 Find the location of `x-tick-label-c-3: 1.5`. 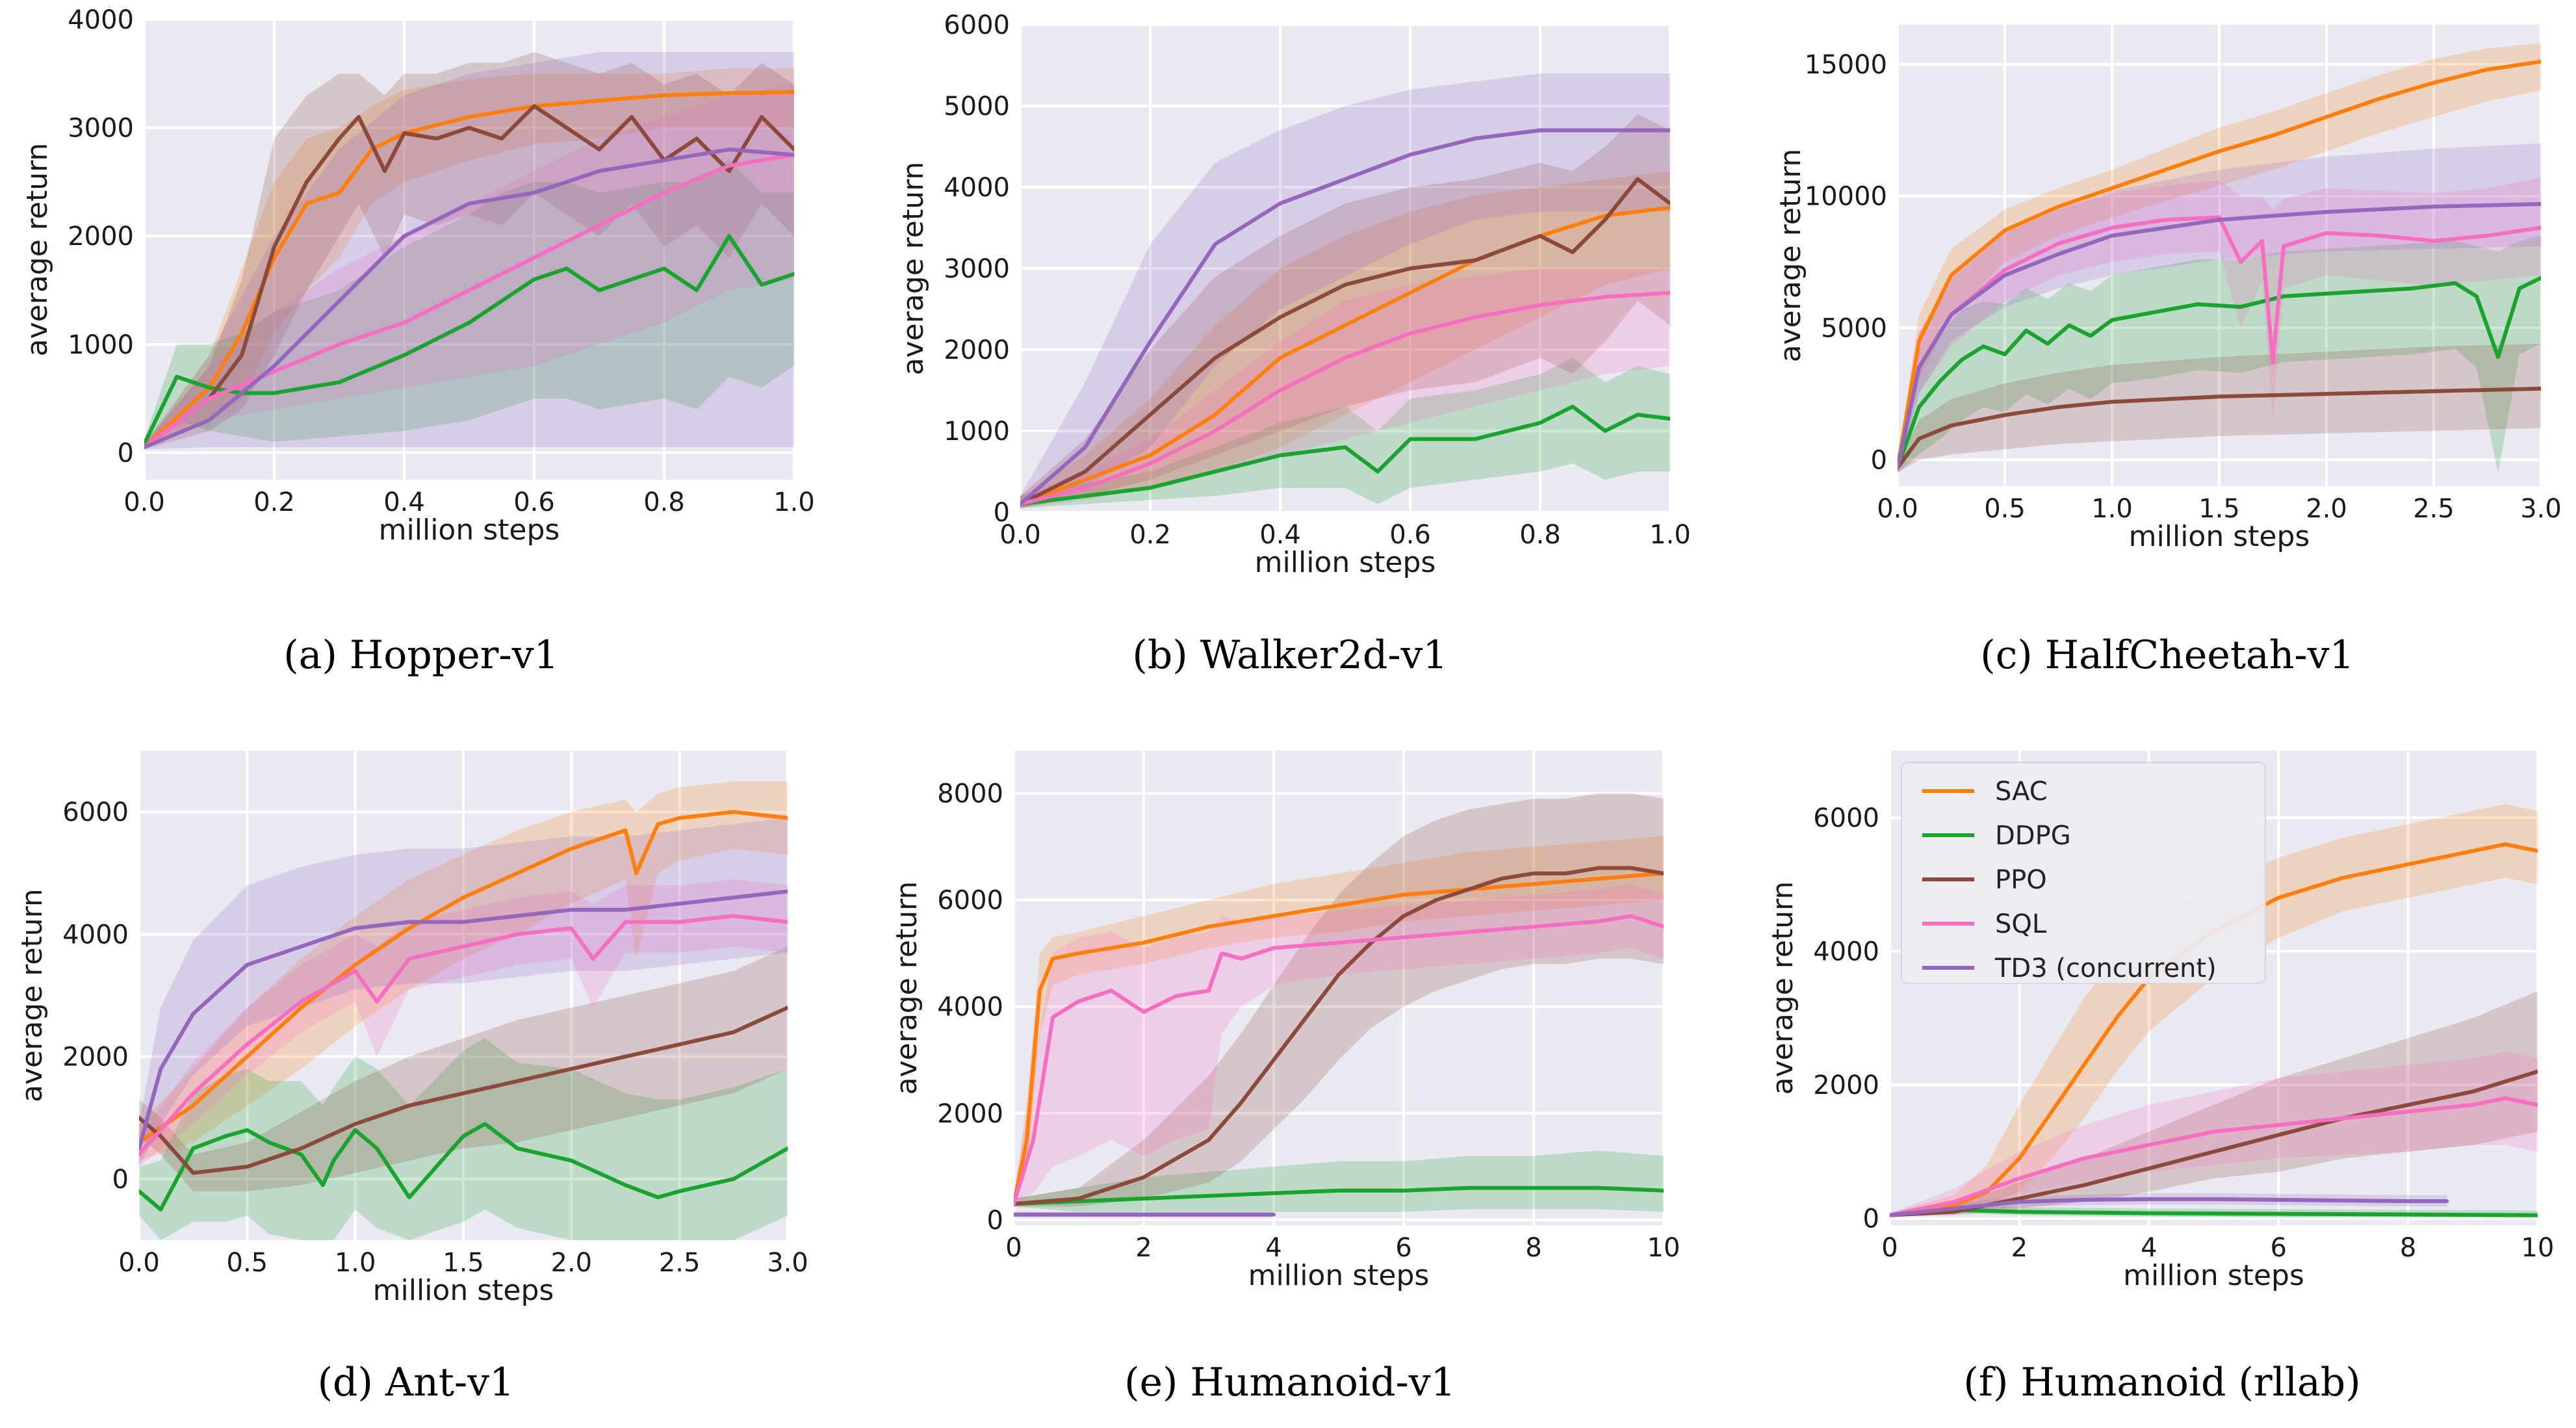

x-tick-label-c-3: 1.5 is located at coordinates (2219, 509).